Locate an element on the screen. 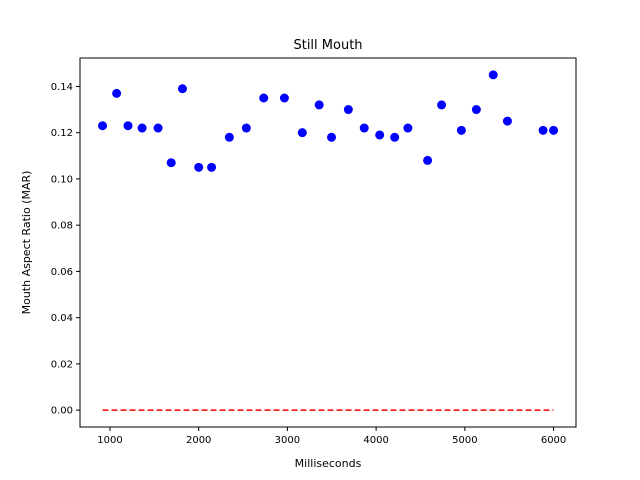  y-tick-label: 0.00 is located at coordinates (62, 411).